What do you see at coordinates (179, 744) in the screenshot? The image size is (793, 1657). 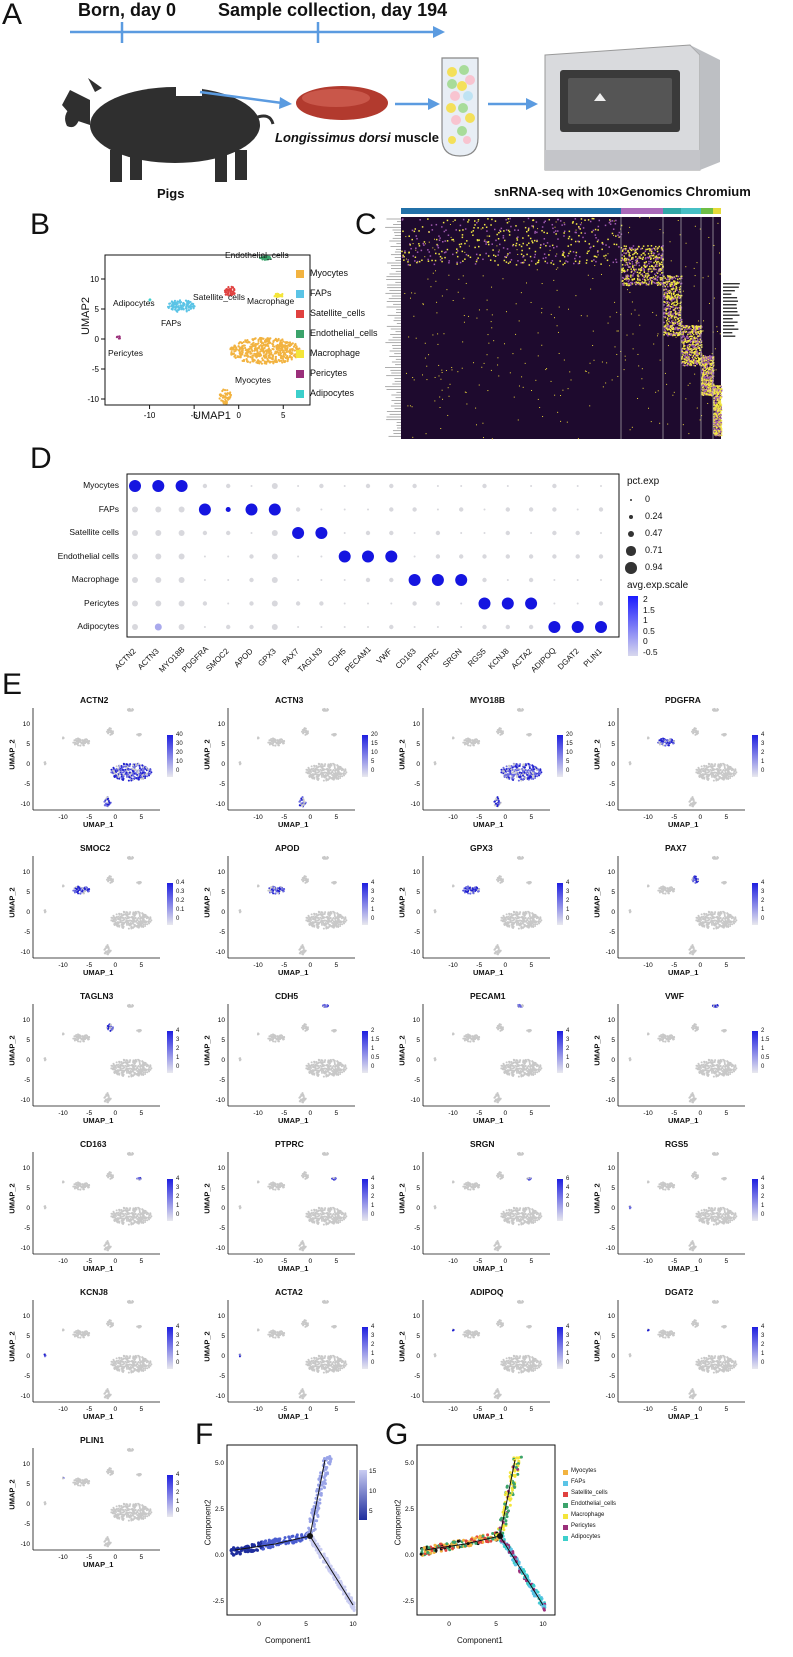 I see `feature-plot-scale-label: 30` at bounding box center [179, 744].